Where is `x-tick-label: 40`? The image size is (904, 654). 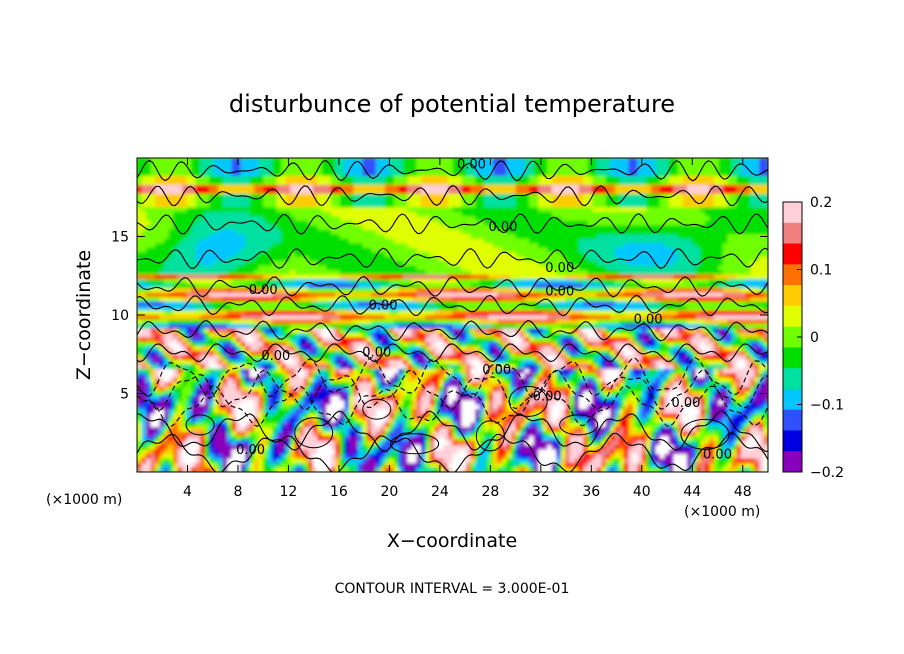
x-tick-label: 40 is located at coordinates (642, 492).